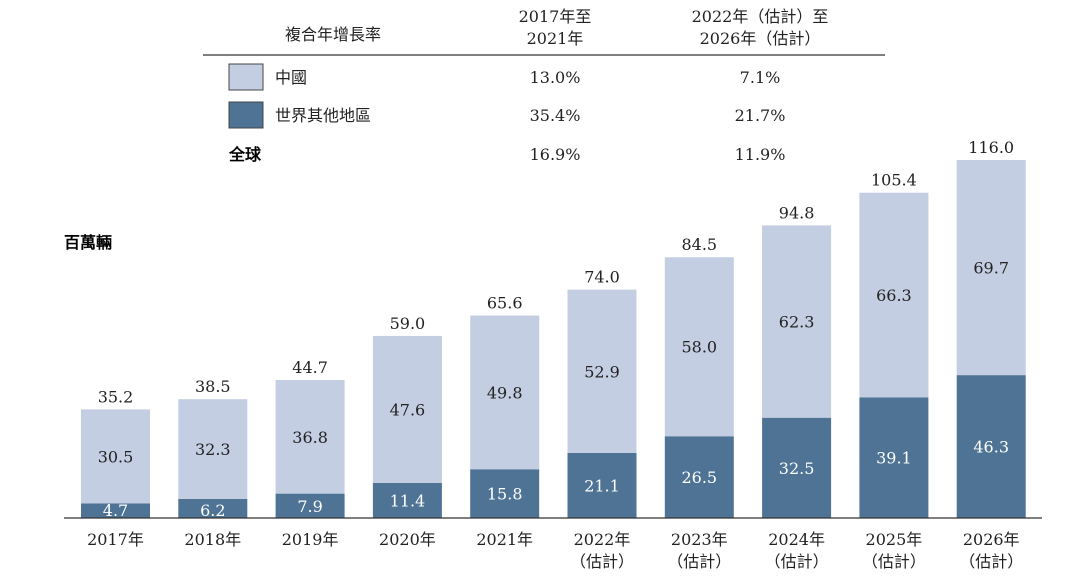  Describe the element at coordinates (991, 539) in the screenshot. I see `x-tick-label: 2026年` at that location.